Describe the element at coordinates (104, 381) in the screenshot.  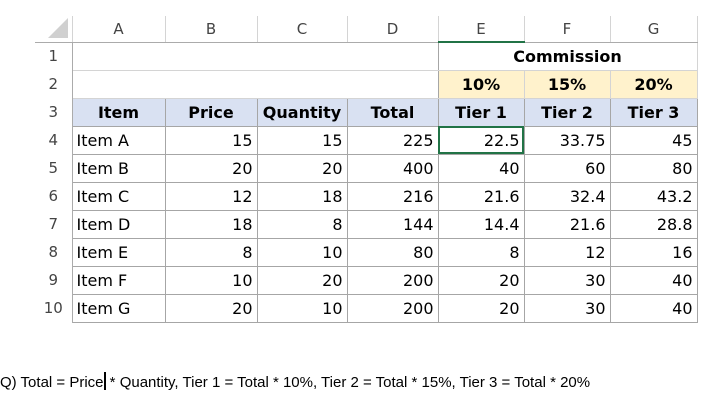
I see `text-cursor` at that location.